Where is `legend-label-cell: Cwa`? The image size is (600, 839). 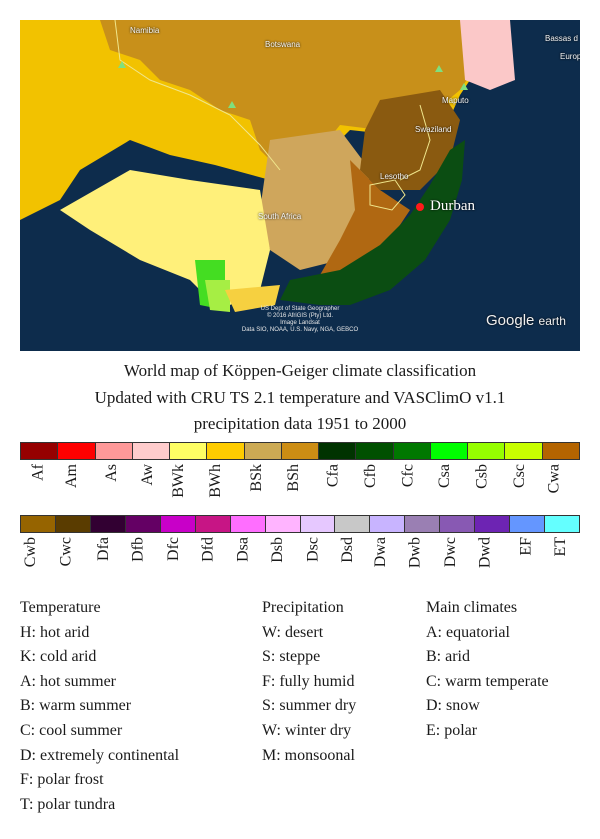
legend-label-cell: Cwa is located at coordinates (561, 484).